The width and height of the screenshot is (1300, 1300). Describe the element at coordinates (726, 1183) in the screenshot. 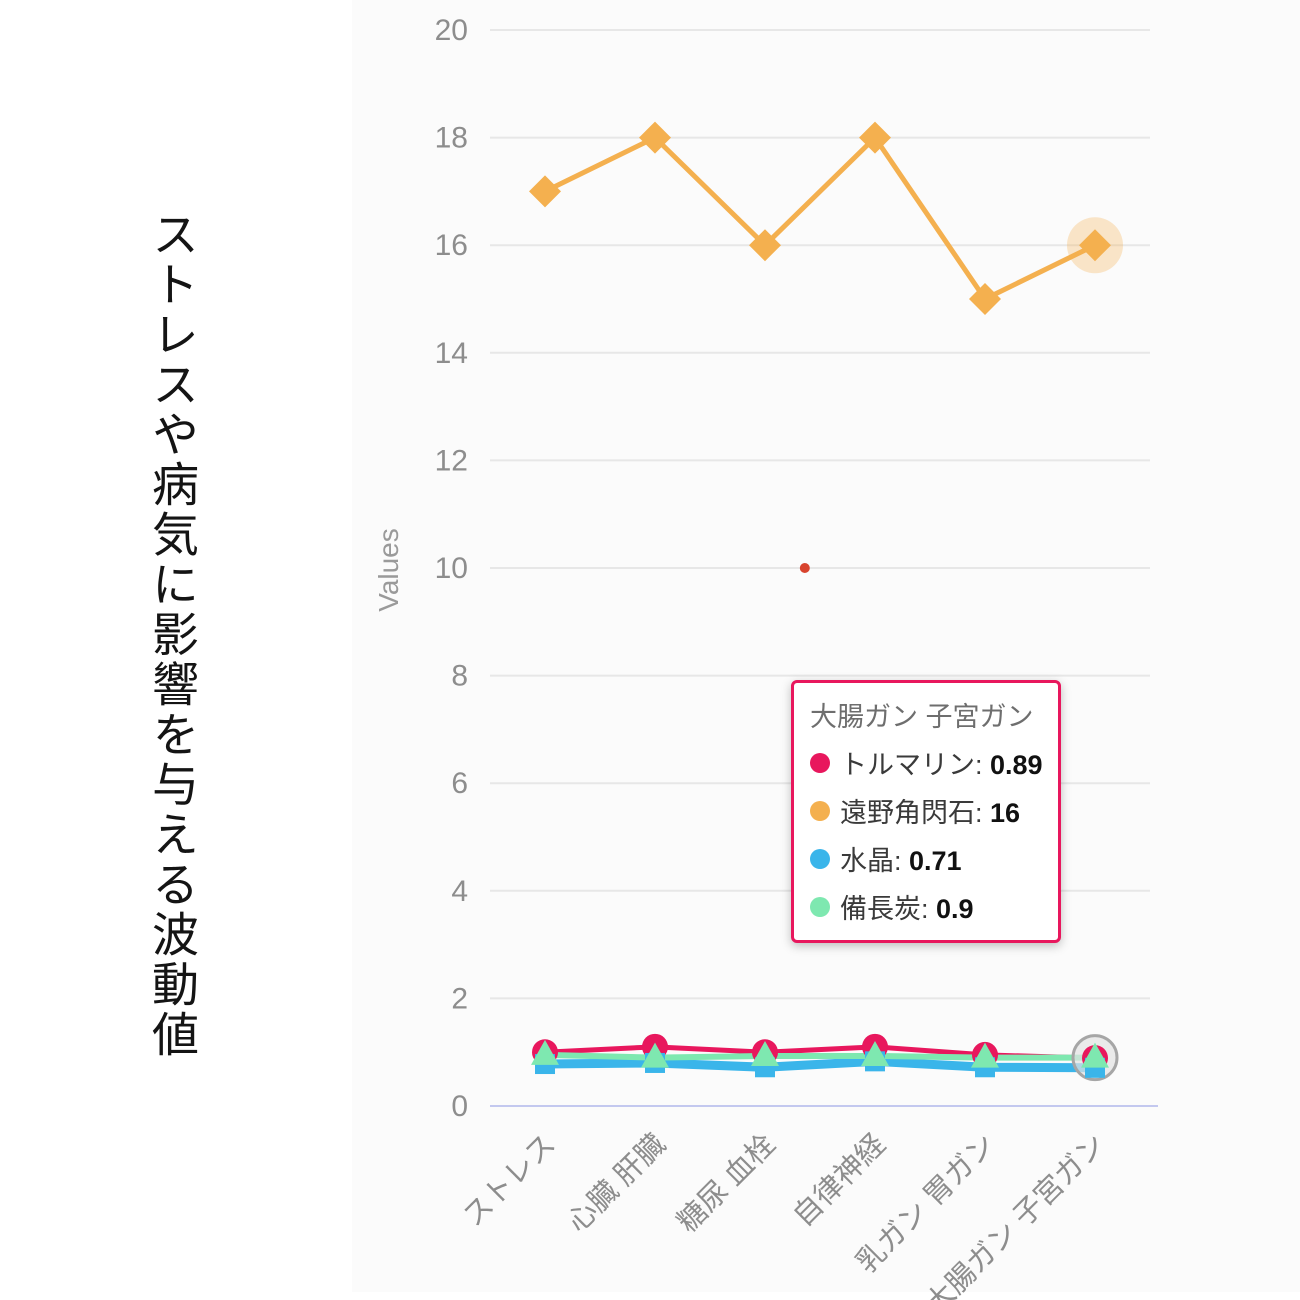

I see `svg-text: 糖尿 血栓` at that location.